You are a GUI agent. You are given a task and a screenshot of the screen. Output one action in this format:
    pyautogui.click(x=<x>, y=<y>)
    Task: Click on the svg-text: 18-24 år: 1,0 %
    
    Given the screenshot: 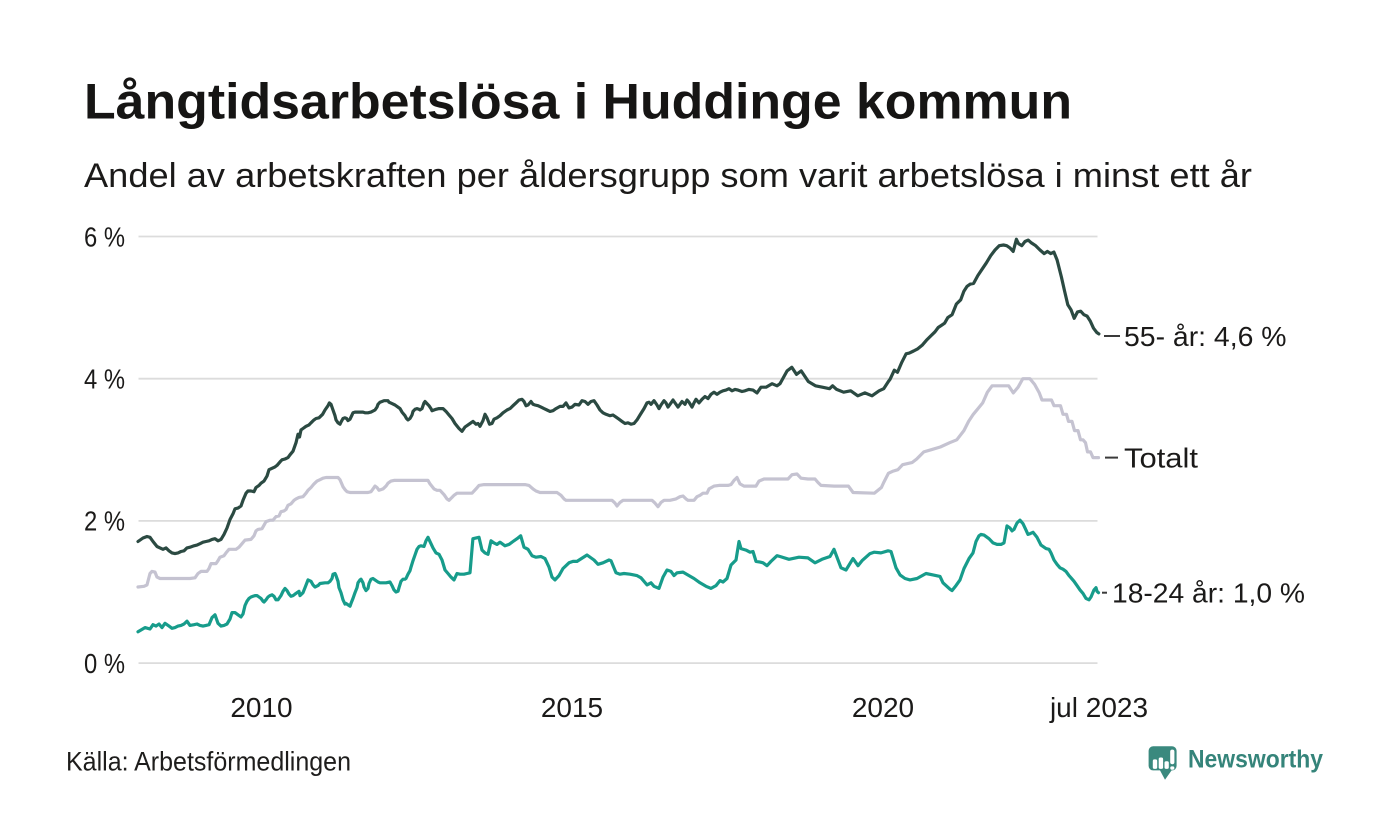 What is the action you would take?
    pyautogui.click(x=1208, y=593)
    